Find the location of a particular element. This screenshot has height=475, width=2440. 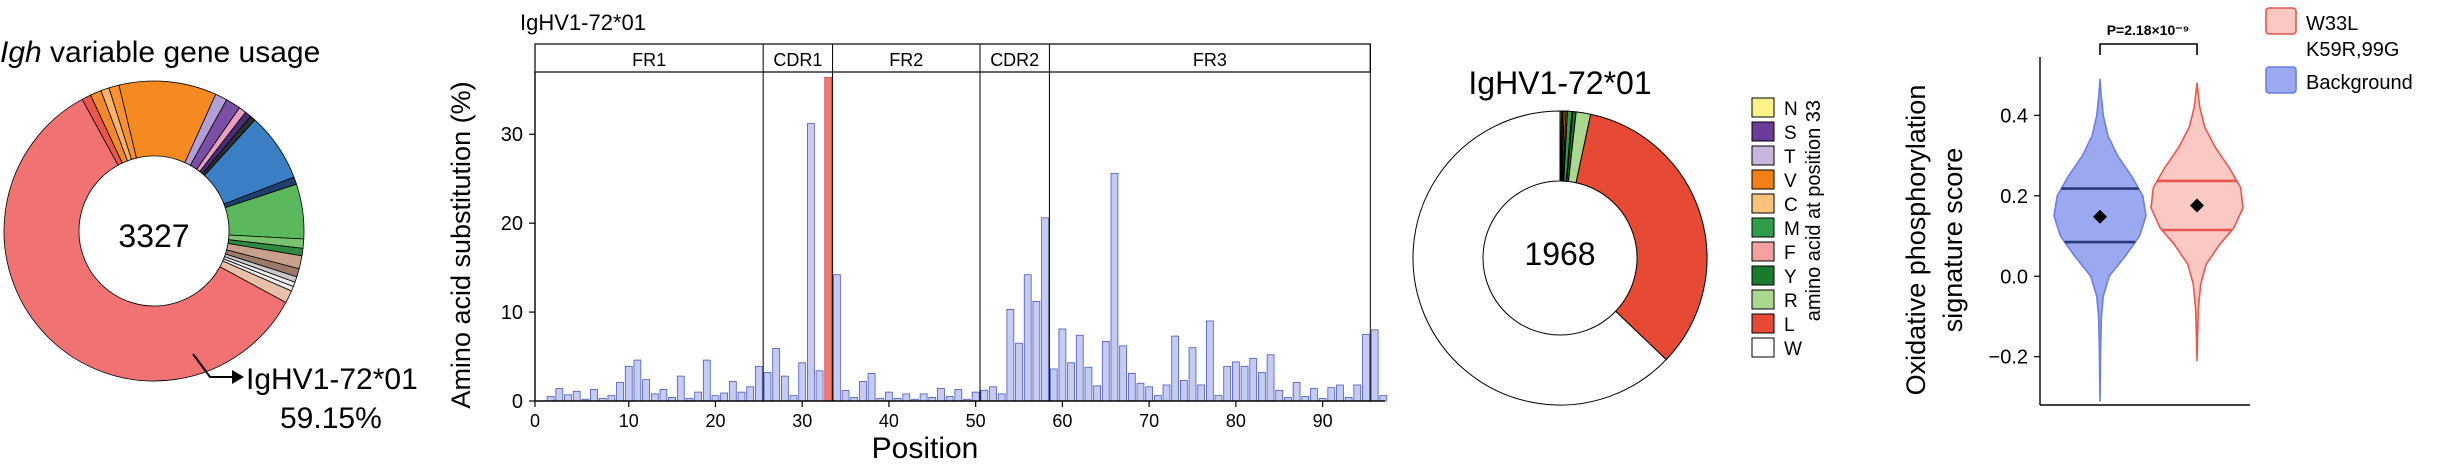

igh-usage-title-italic: Igh is located at coordinates (21, 52).